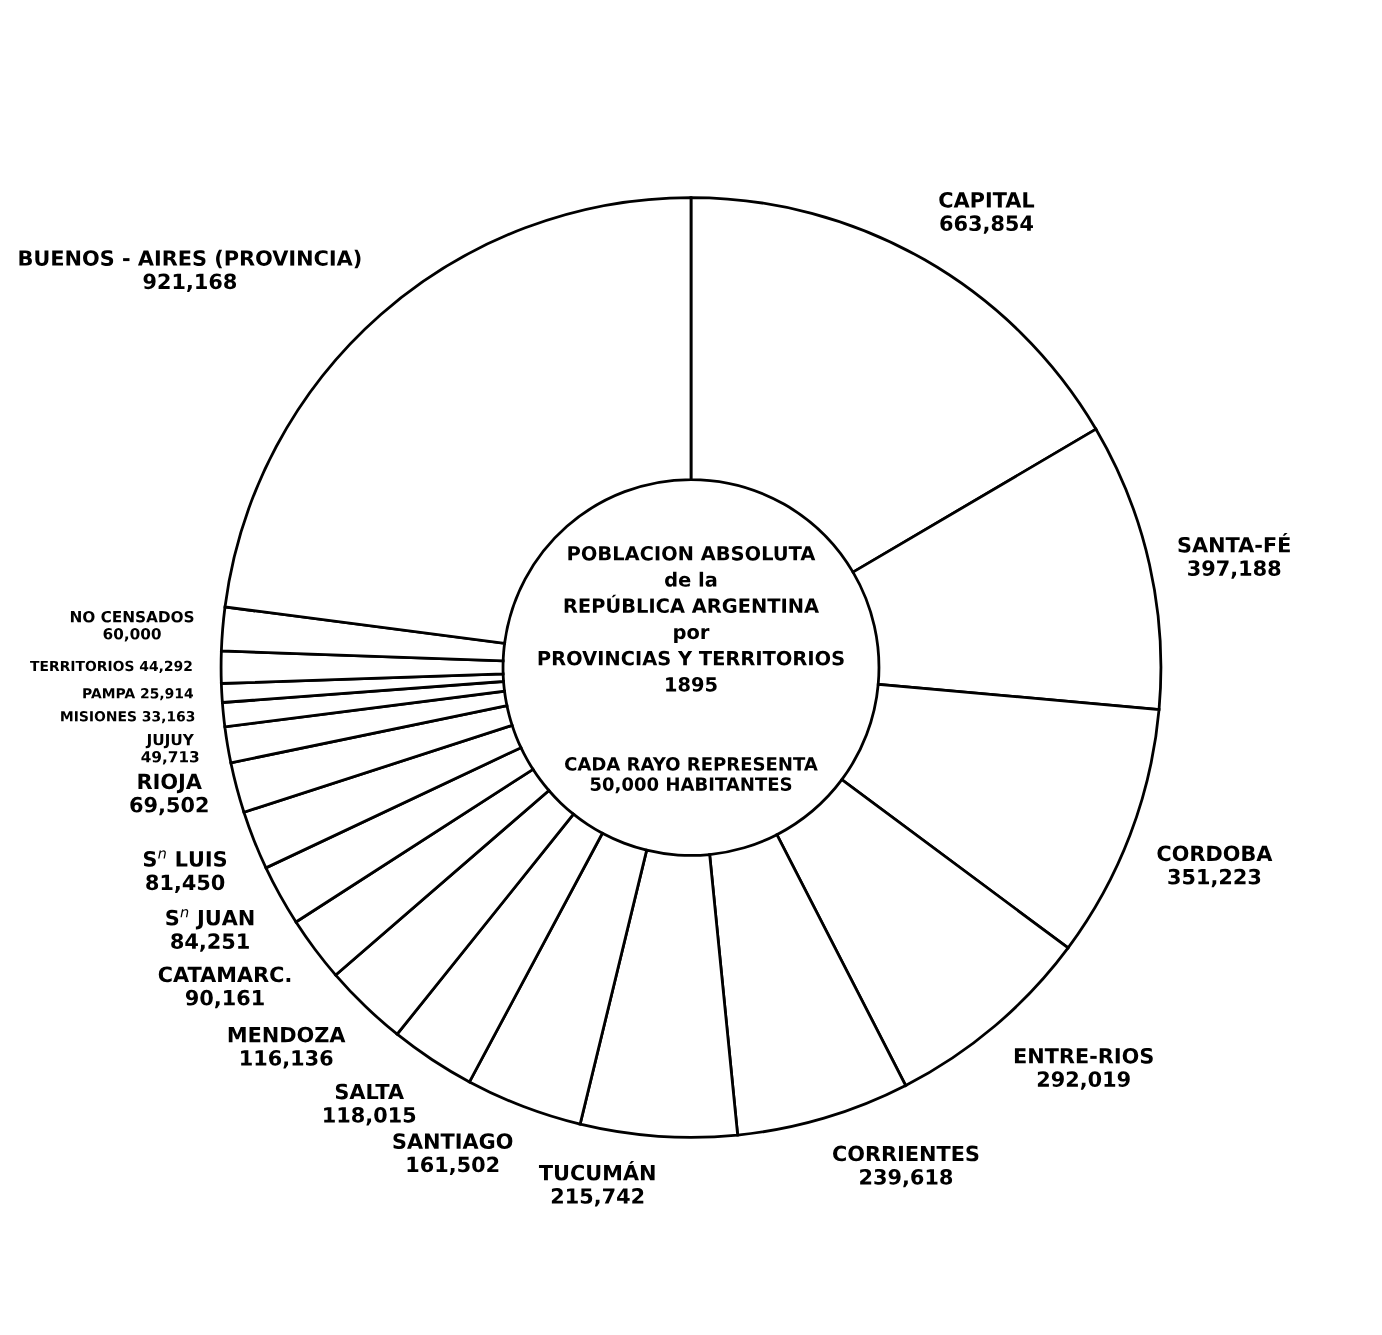 The image size is (1382, 1335). Describe the element at coordinates (210, 919) in the screenshot. I see `slice-label: S$^{n}$ JUAN` at that location.